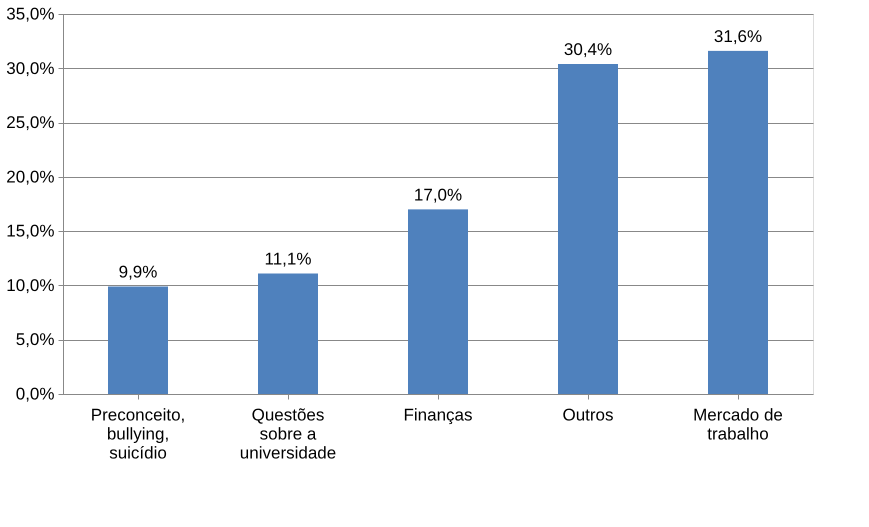 This screenshot has height=527, width=869. Describe the element at coordinates (30, 285) in the screenshot. I see `y-tick-label: 10,0%` at that location.